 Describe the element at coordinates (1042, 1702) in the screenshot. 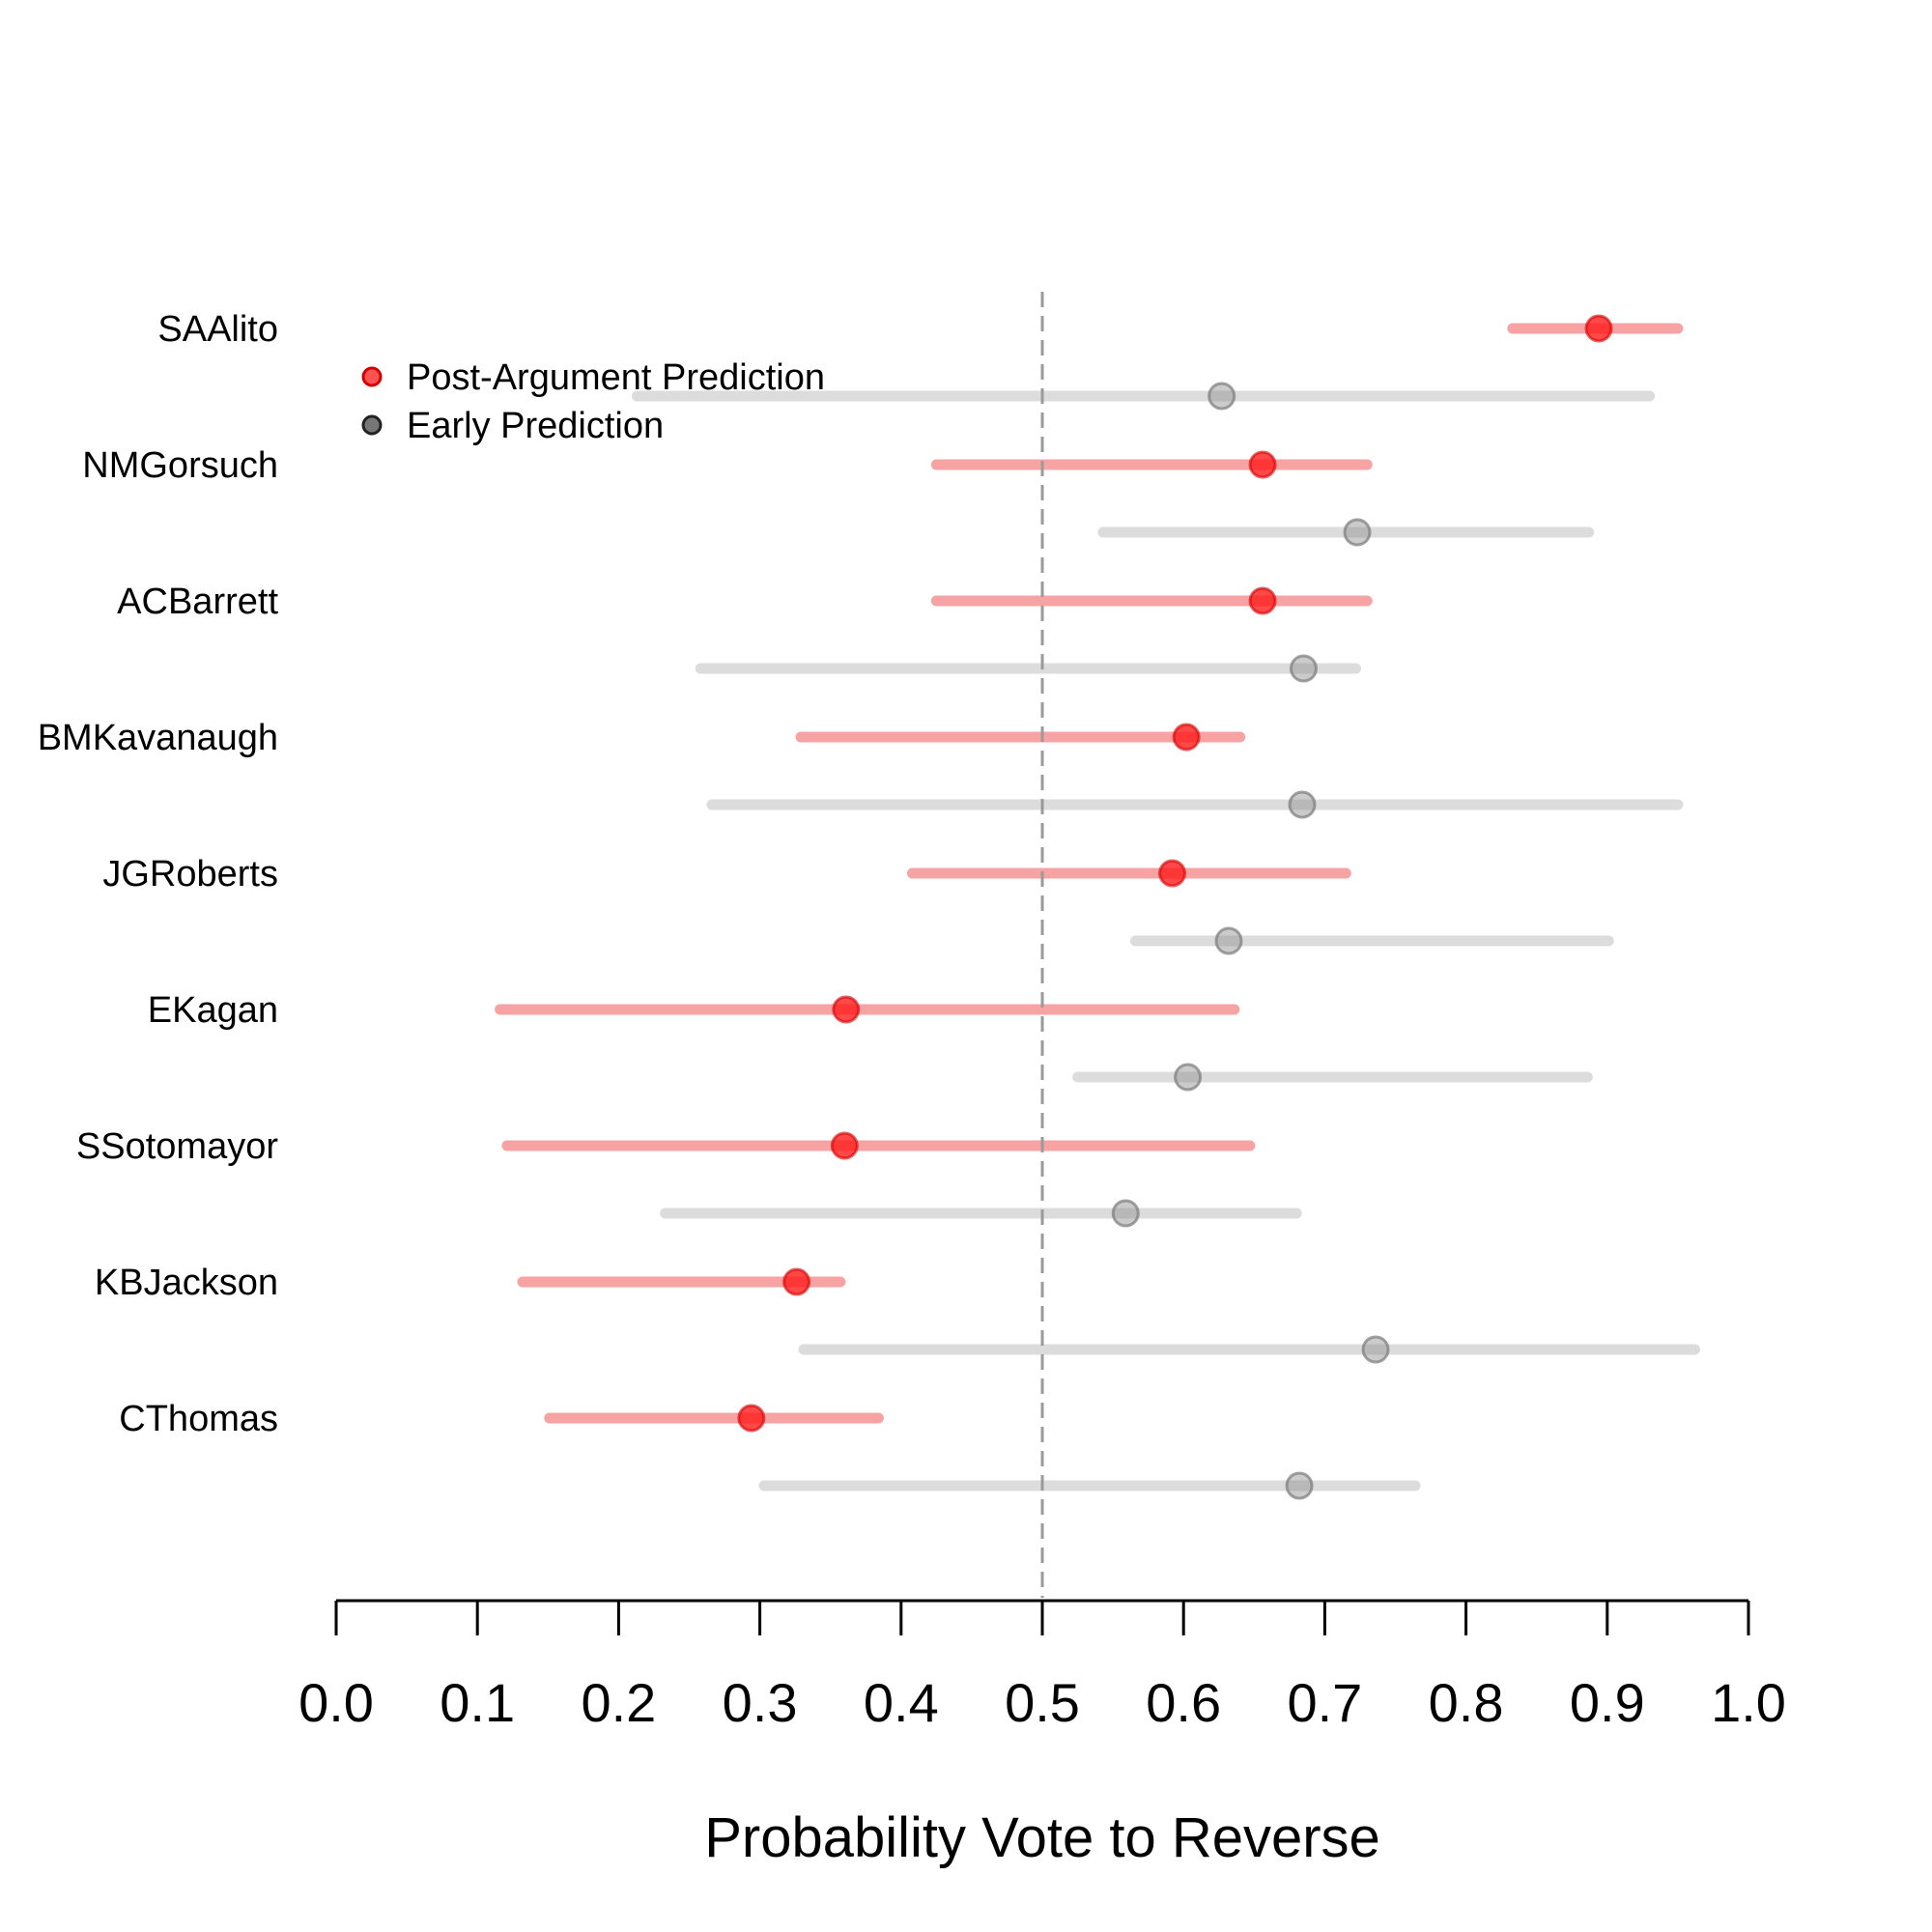

I see `x-tick-label: 0.5` at that location.